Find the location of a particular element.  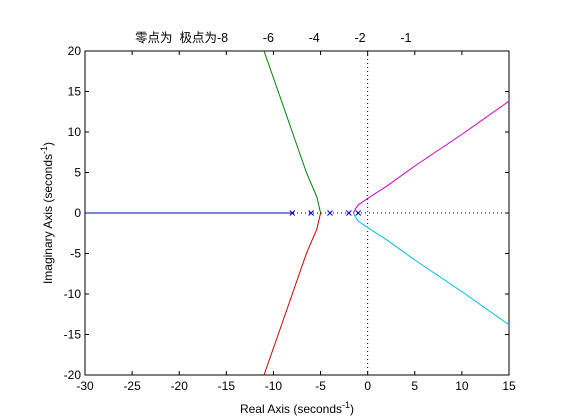

y-tick-label: 0 is located at coordinates (77, 213).